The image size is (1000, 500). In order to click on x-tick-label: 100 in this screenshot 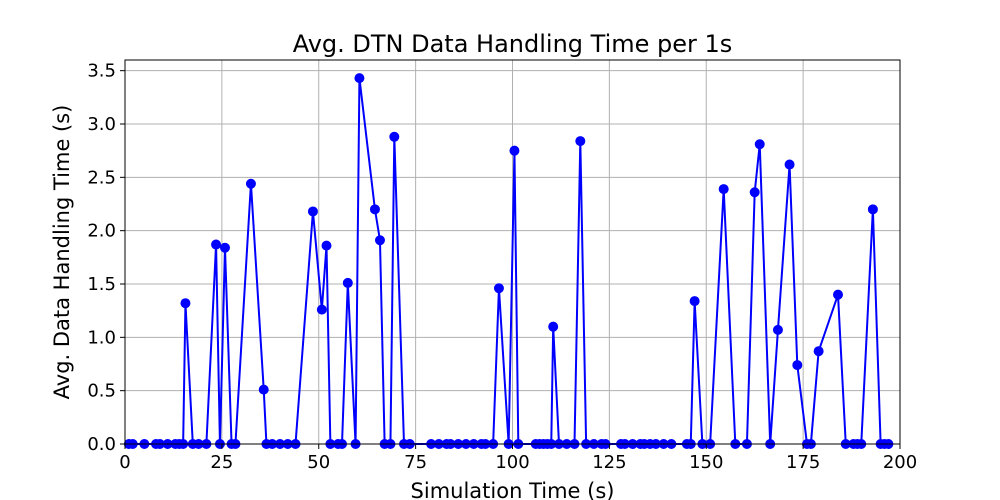, I will do `click(512, 462)`.